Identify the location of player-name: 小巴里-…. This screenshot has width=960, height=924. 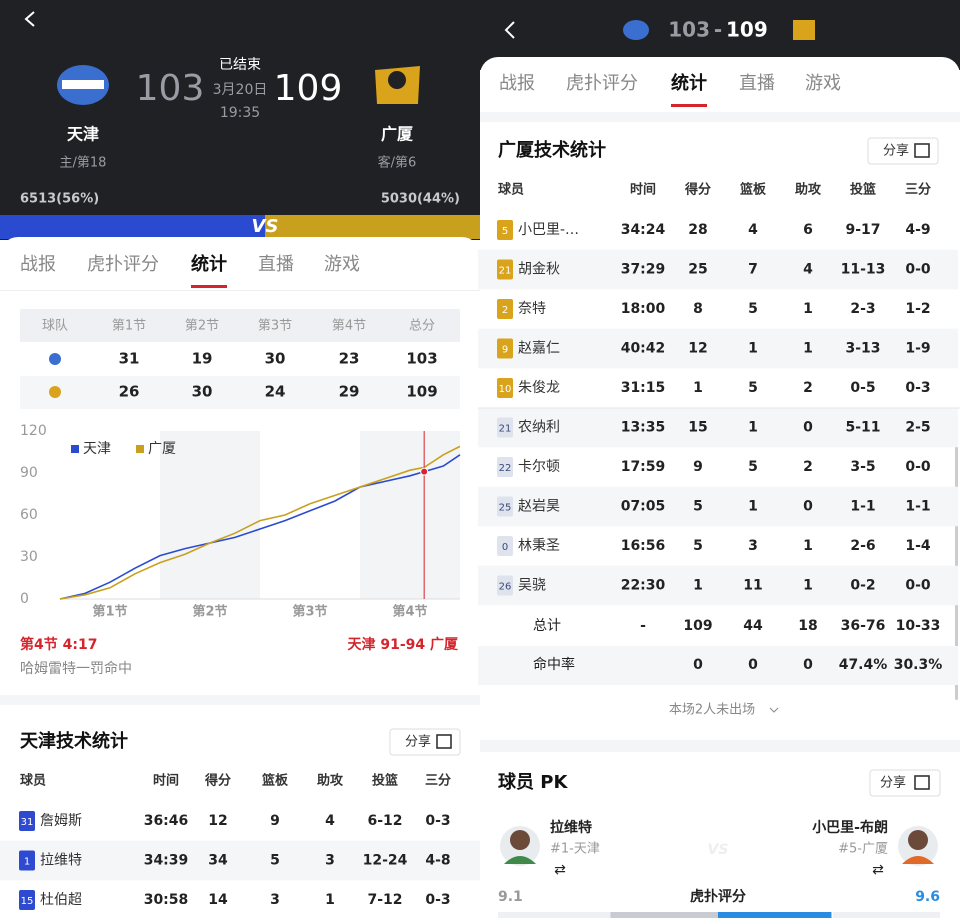
(548, 230).